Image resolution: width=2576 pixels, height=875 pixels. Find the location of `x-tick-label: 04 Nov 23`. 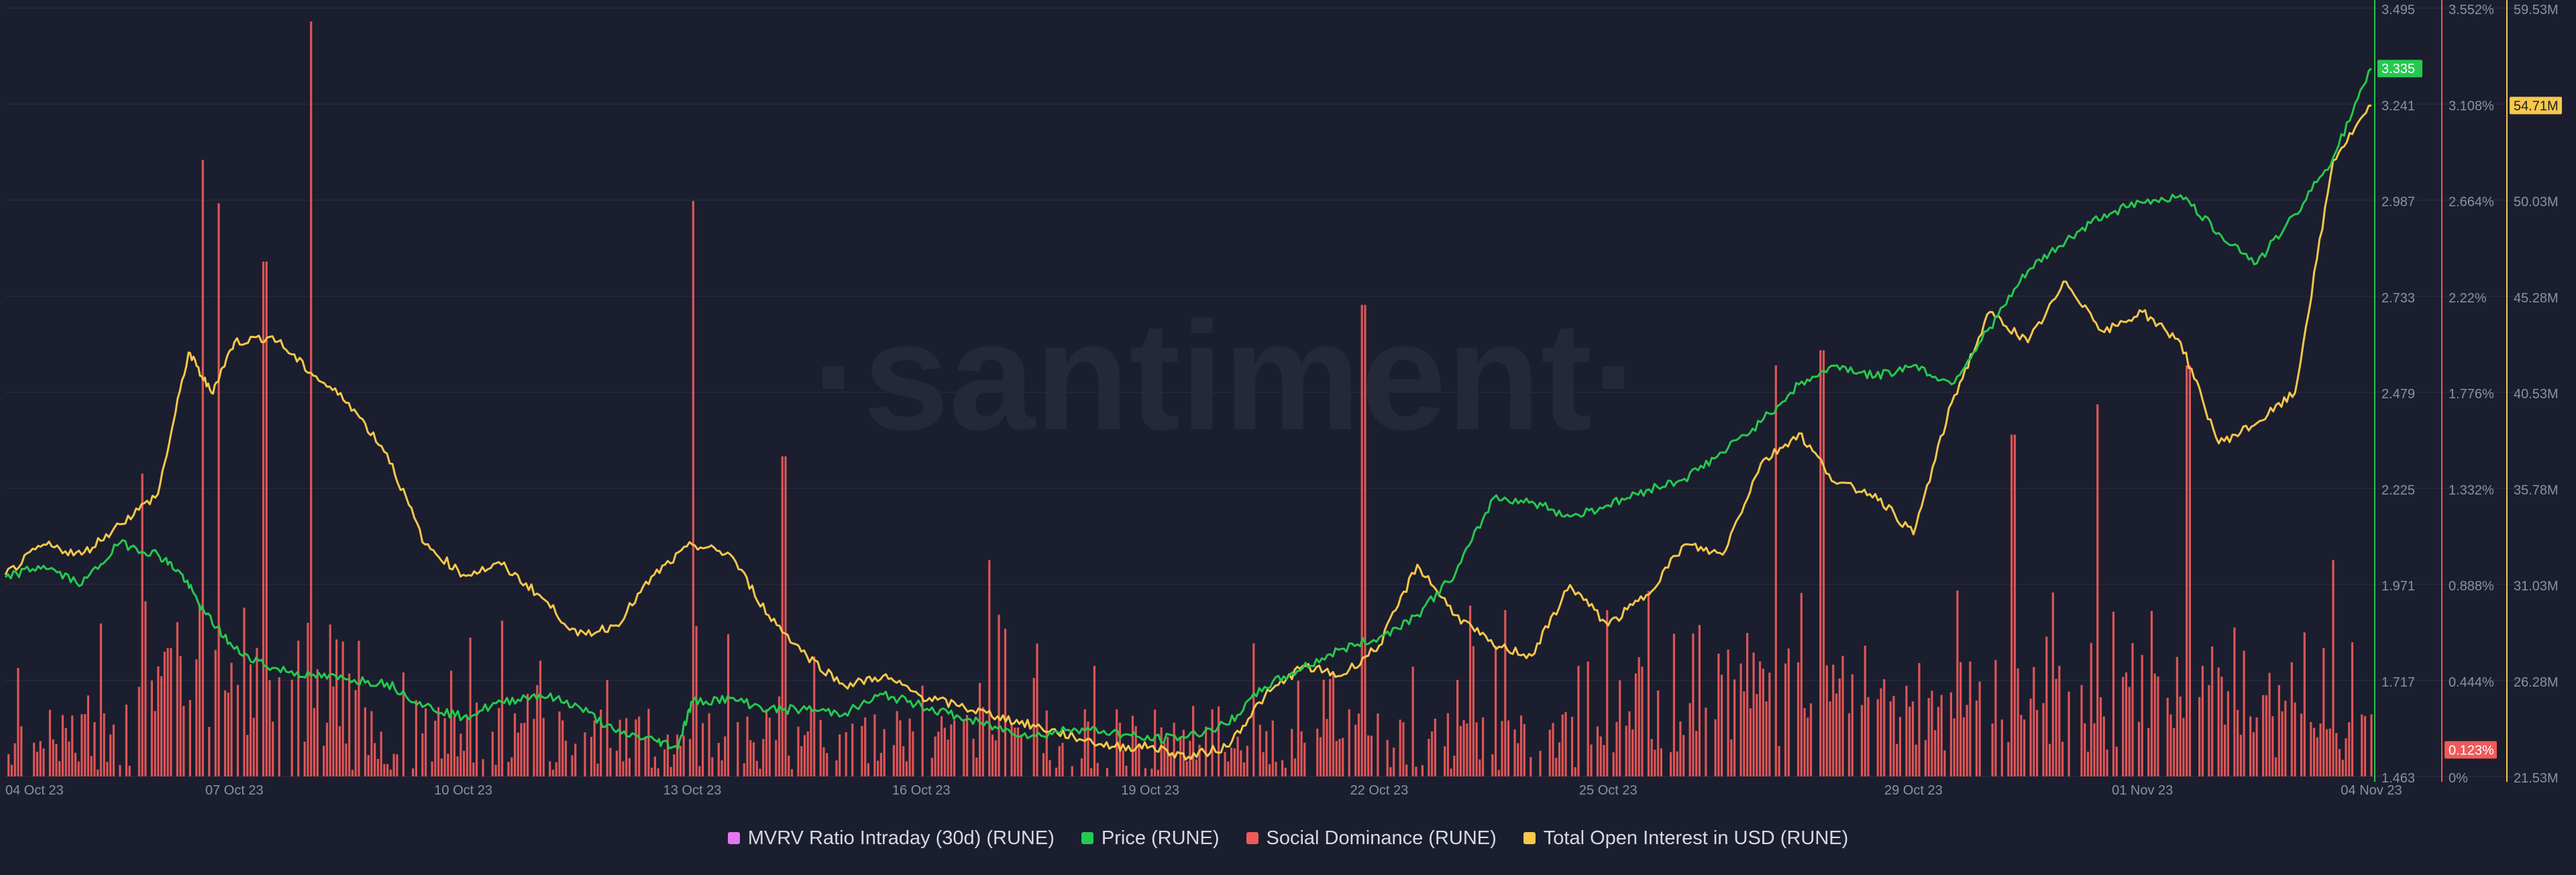

x-tick-label: 04 Nov 23 is located at coordinates (2371, 790).